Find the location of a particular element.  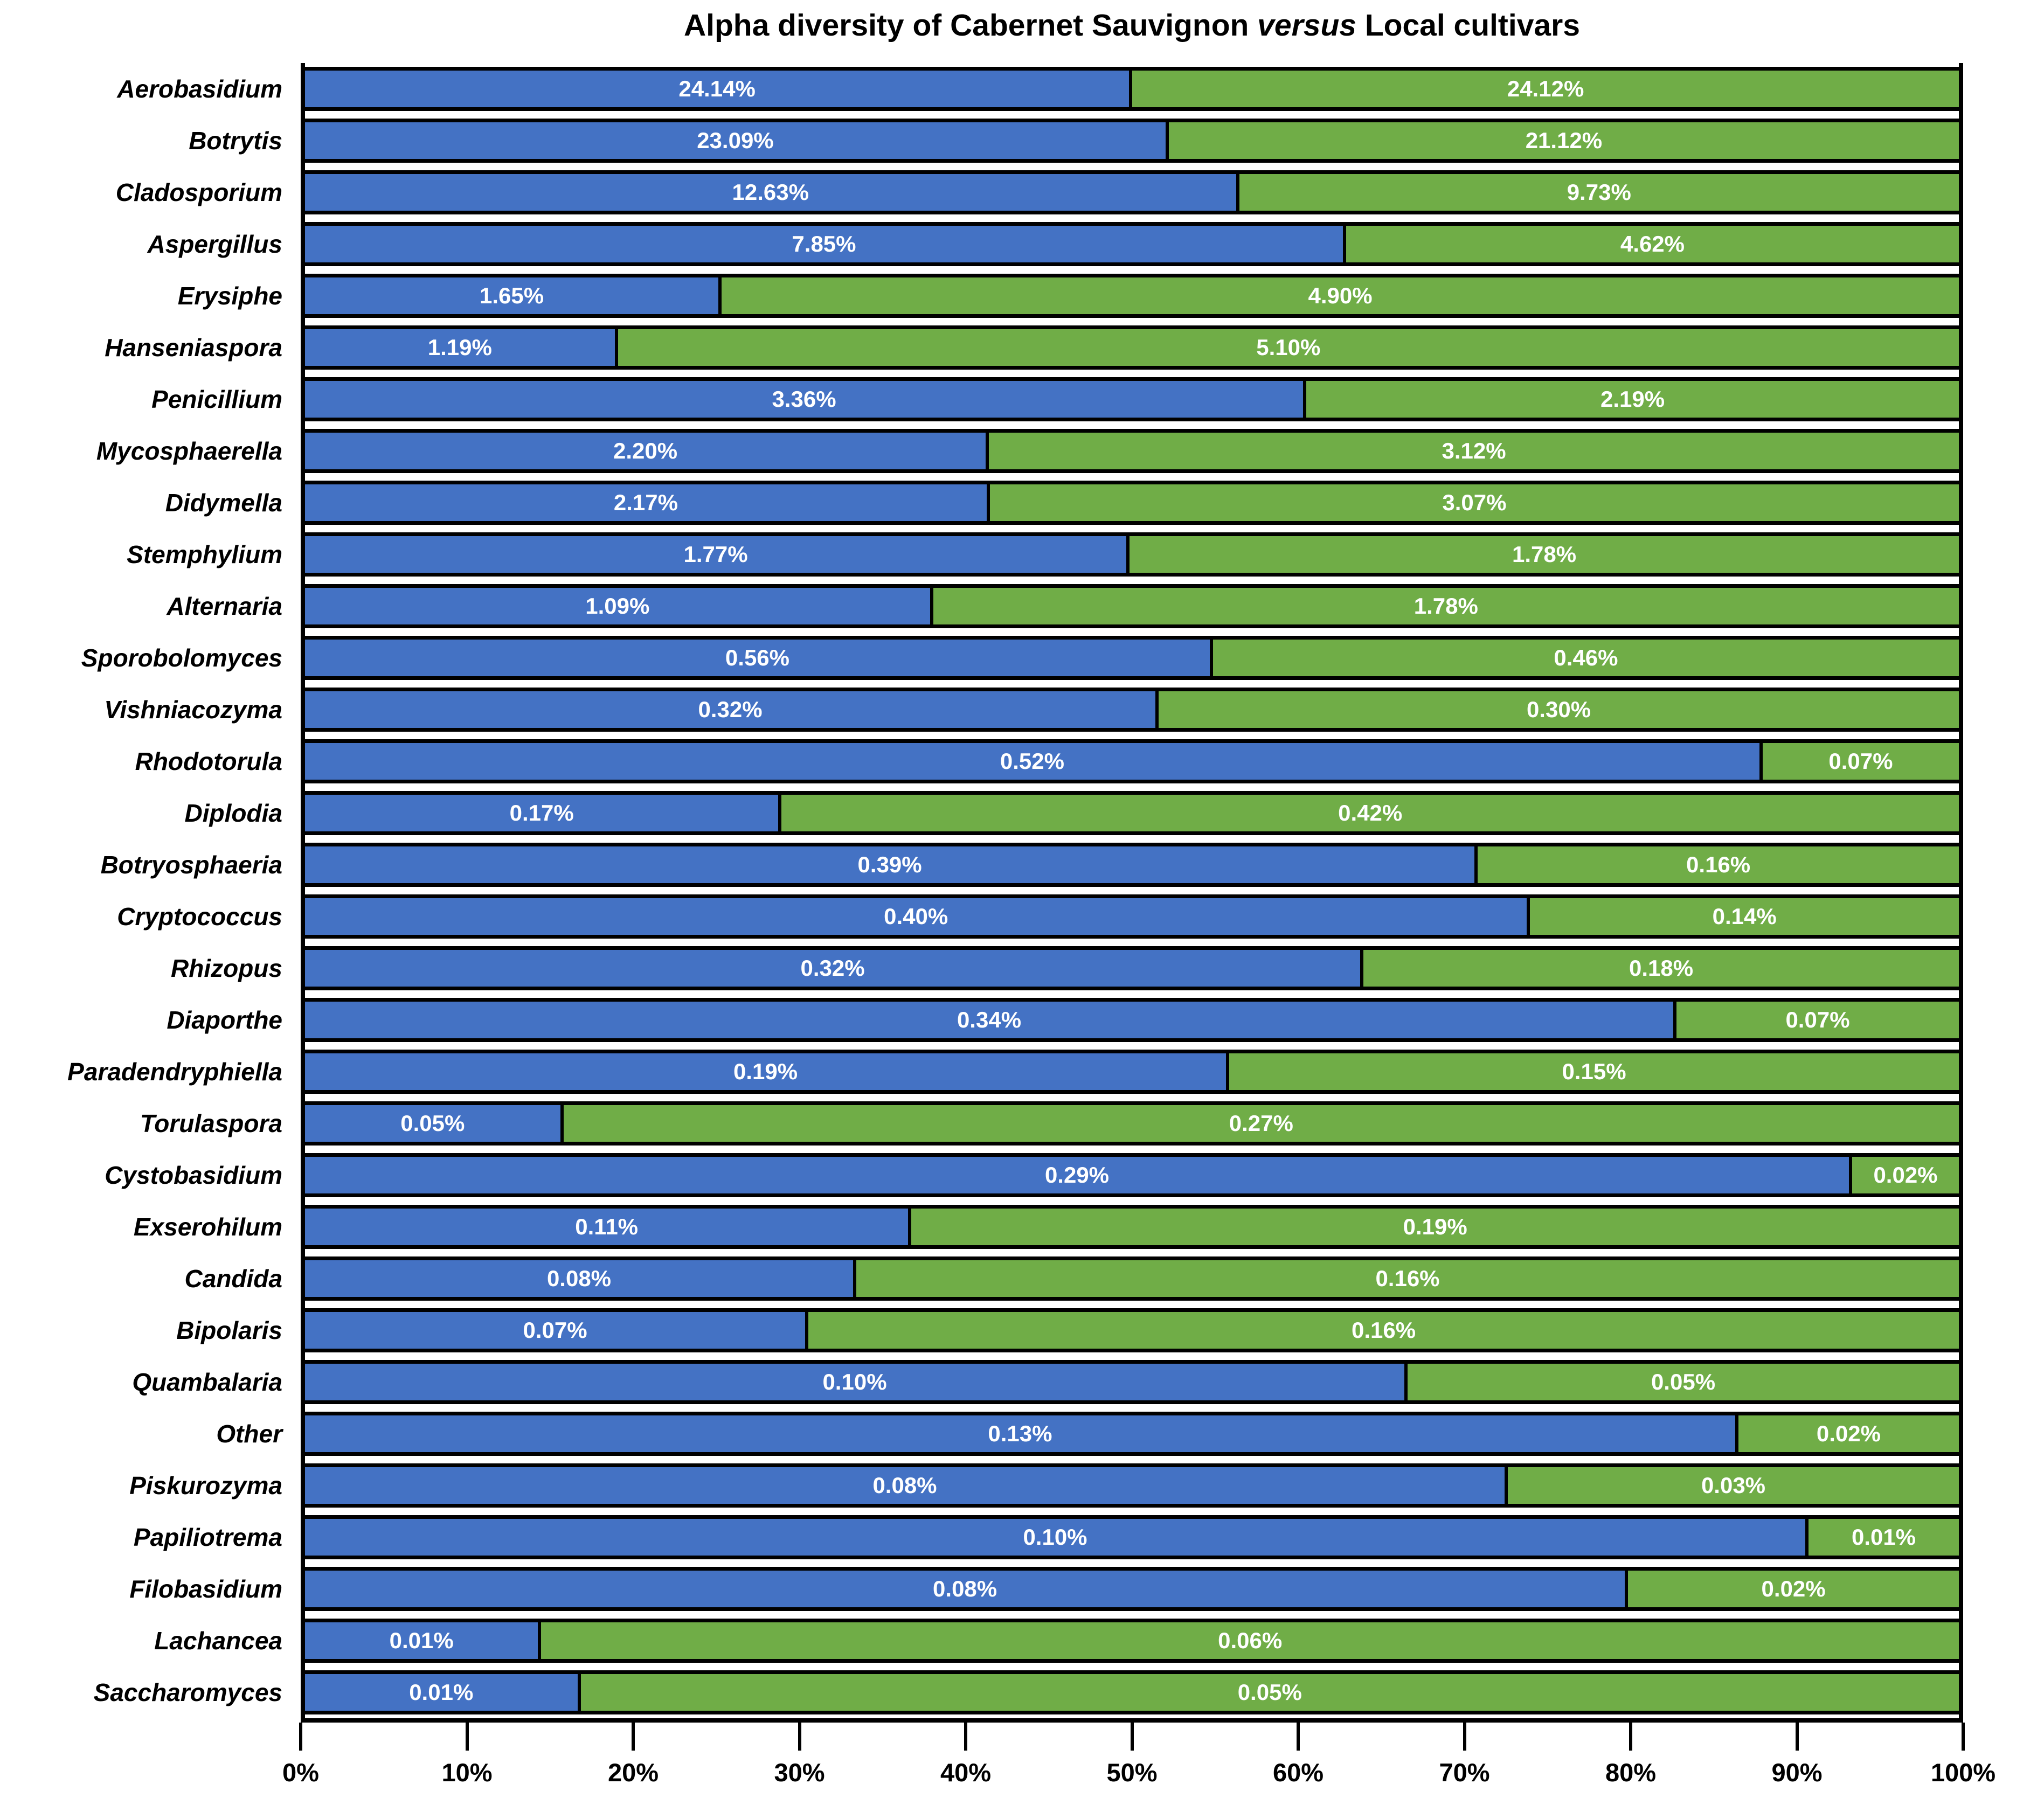

cabernet-value-label: 0.52% is located at coordinates (1032, 761).